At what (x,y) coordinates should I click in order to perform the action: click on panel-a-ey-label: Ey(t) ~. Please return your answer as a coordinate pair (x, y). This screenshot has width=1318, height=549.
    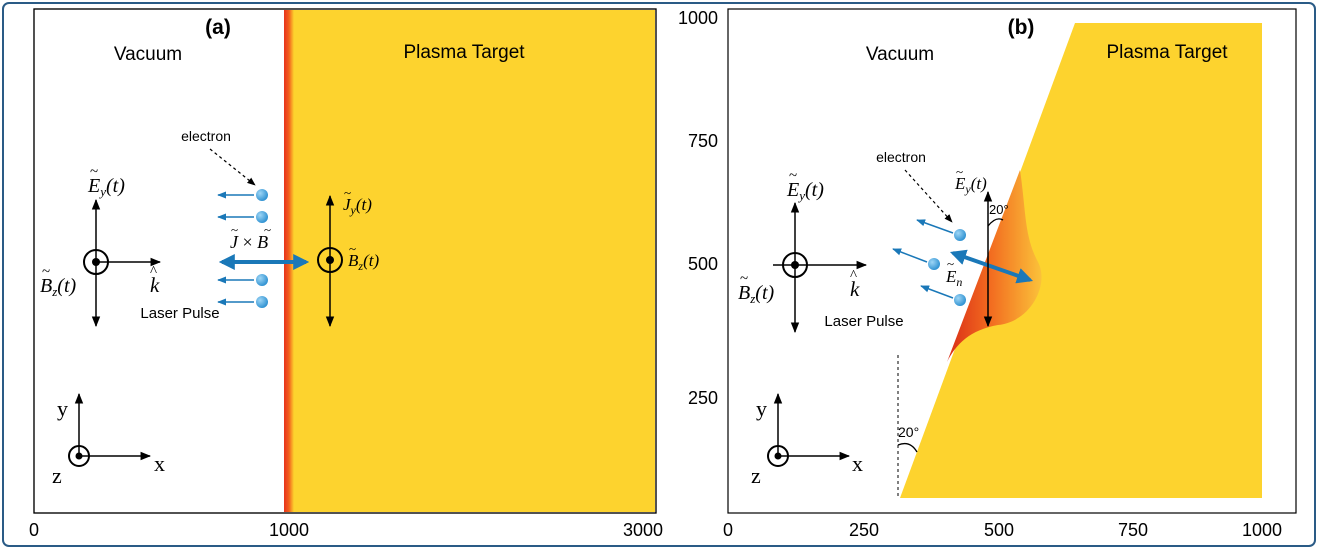
    Looking at the image, I should click on (106, 181).